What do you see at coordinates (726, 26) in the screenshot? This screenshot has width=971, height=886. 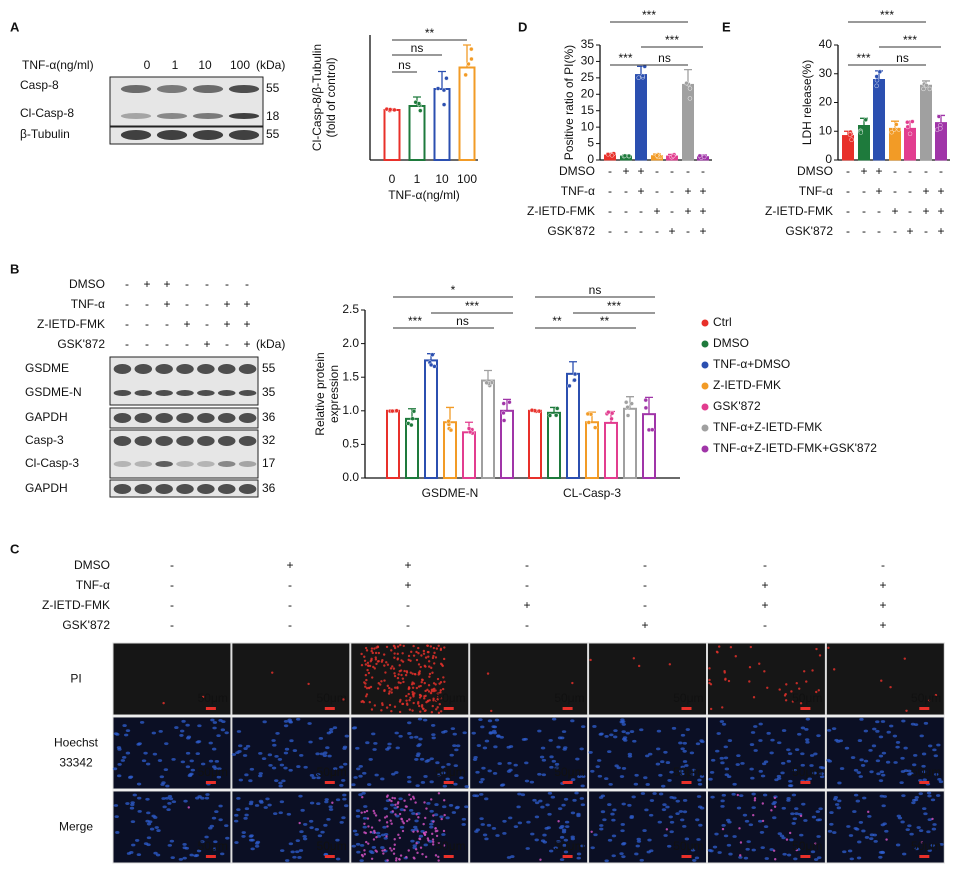 I see `panel-label: E` at bounding box center [726, 26].